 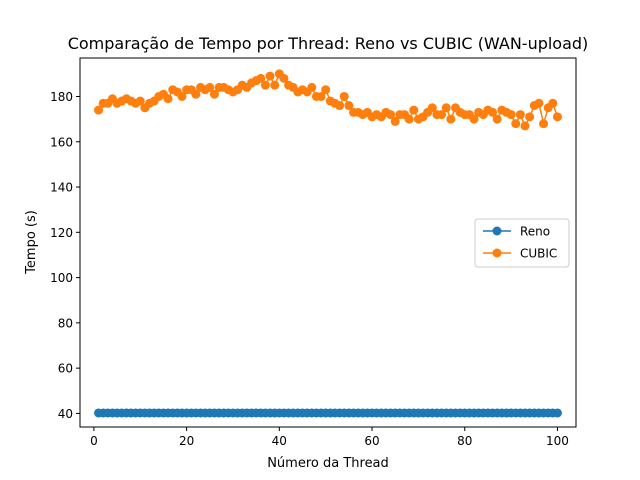 What do you see at coordinates (94, 441) in the screenshot?
I see `x-tick-label: 0` at bounding box center [94, 441].